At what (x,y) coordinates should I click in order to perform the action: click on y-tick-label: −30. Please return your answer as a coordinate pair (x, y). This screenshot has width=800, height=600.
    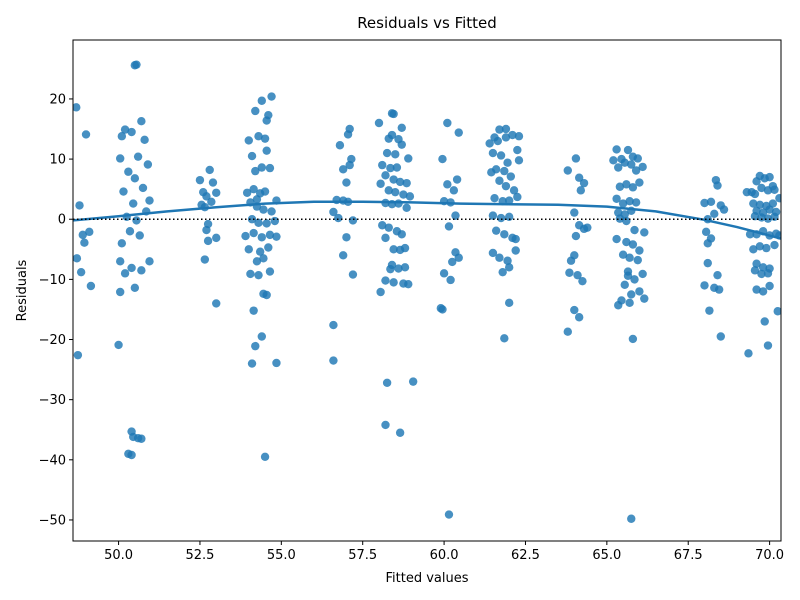
    Looking at the image, I should click on (52, 400).